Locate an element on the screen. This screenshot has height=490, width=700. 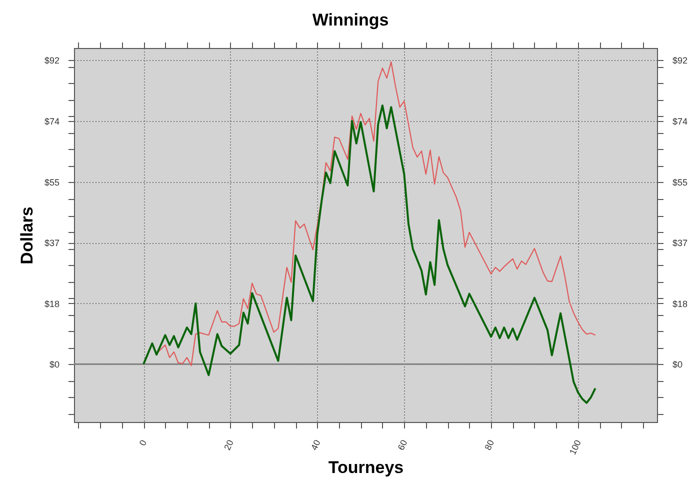
y-tick-label: $0 is located at coordinates (54, 365).